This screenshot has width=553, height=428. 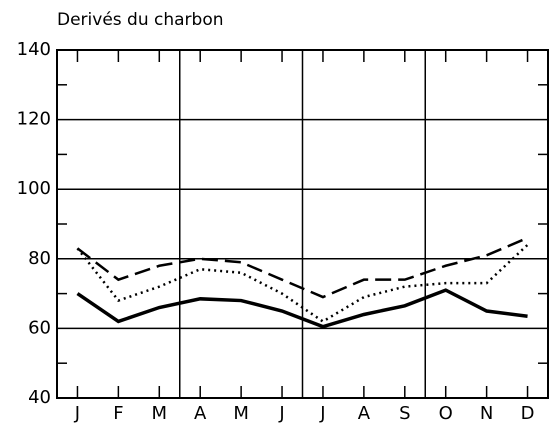 What do you see at coordinates (39, 397) in the screenshot?
I see `y-tick-label: 40` at bounding box center [39, 397].